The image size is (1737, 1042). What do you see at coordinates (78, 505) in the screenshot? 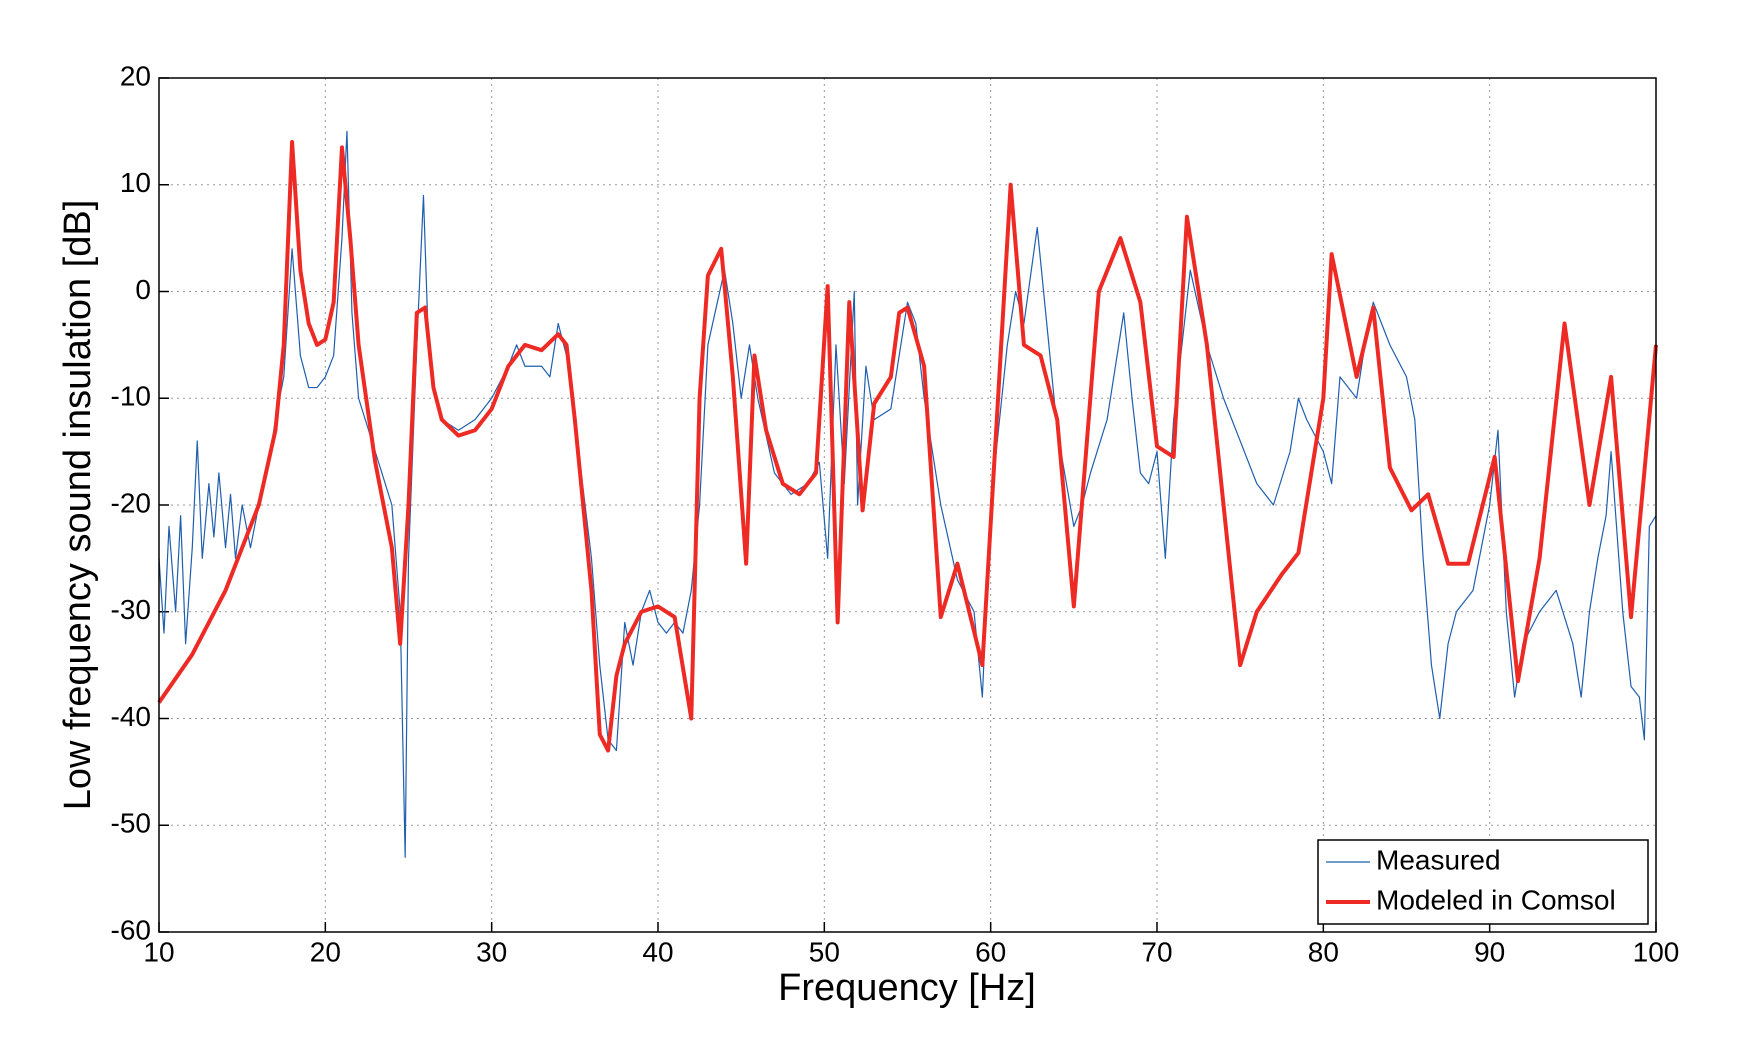
I see `y-axis-label: Low frequency sound insulation [dB]` at bounding box center [78, 505].